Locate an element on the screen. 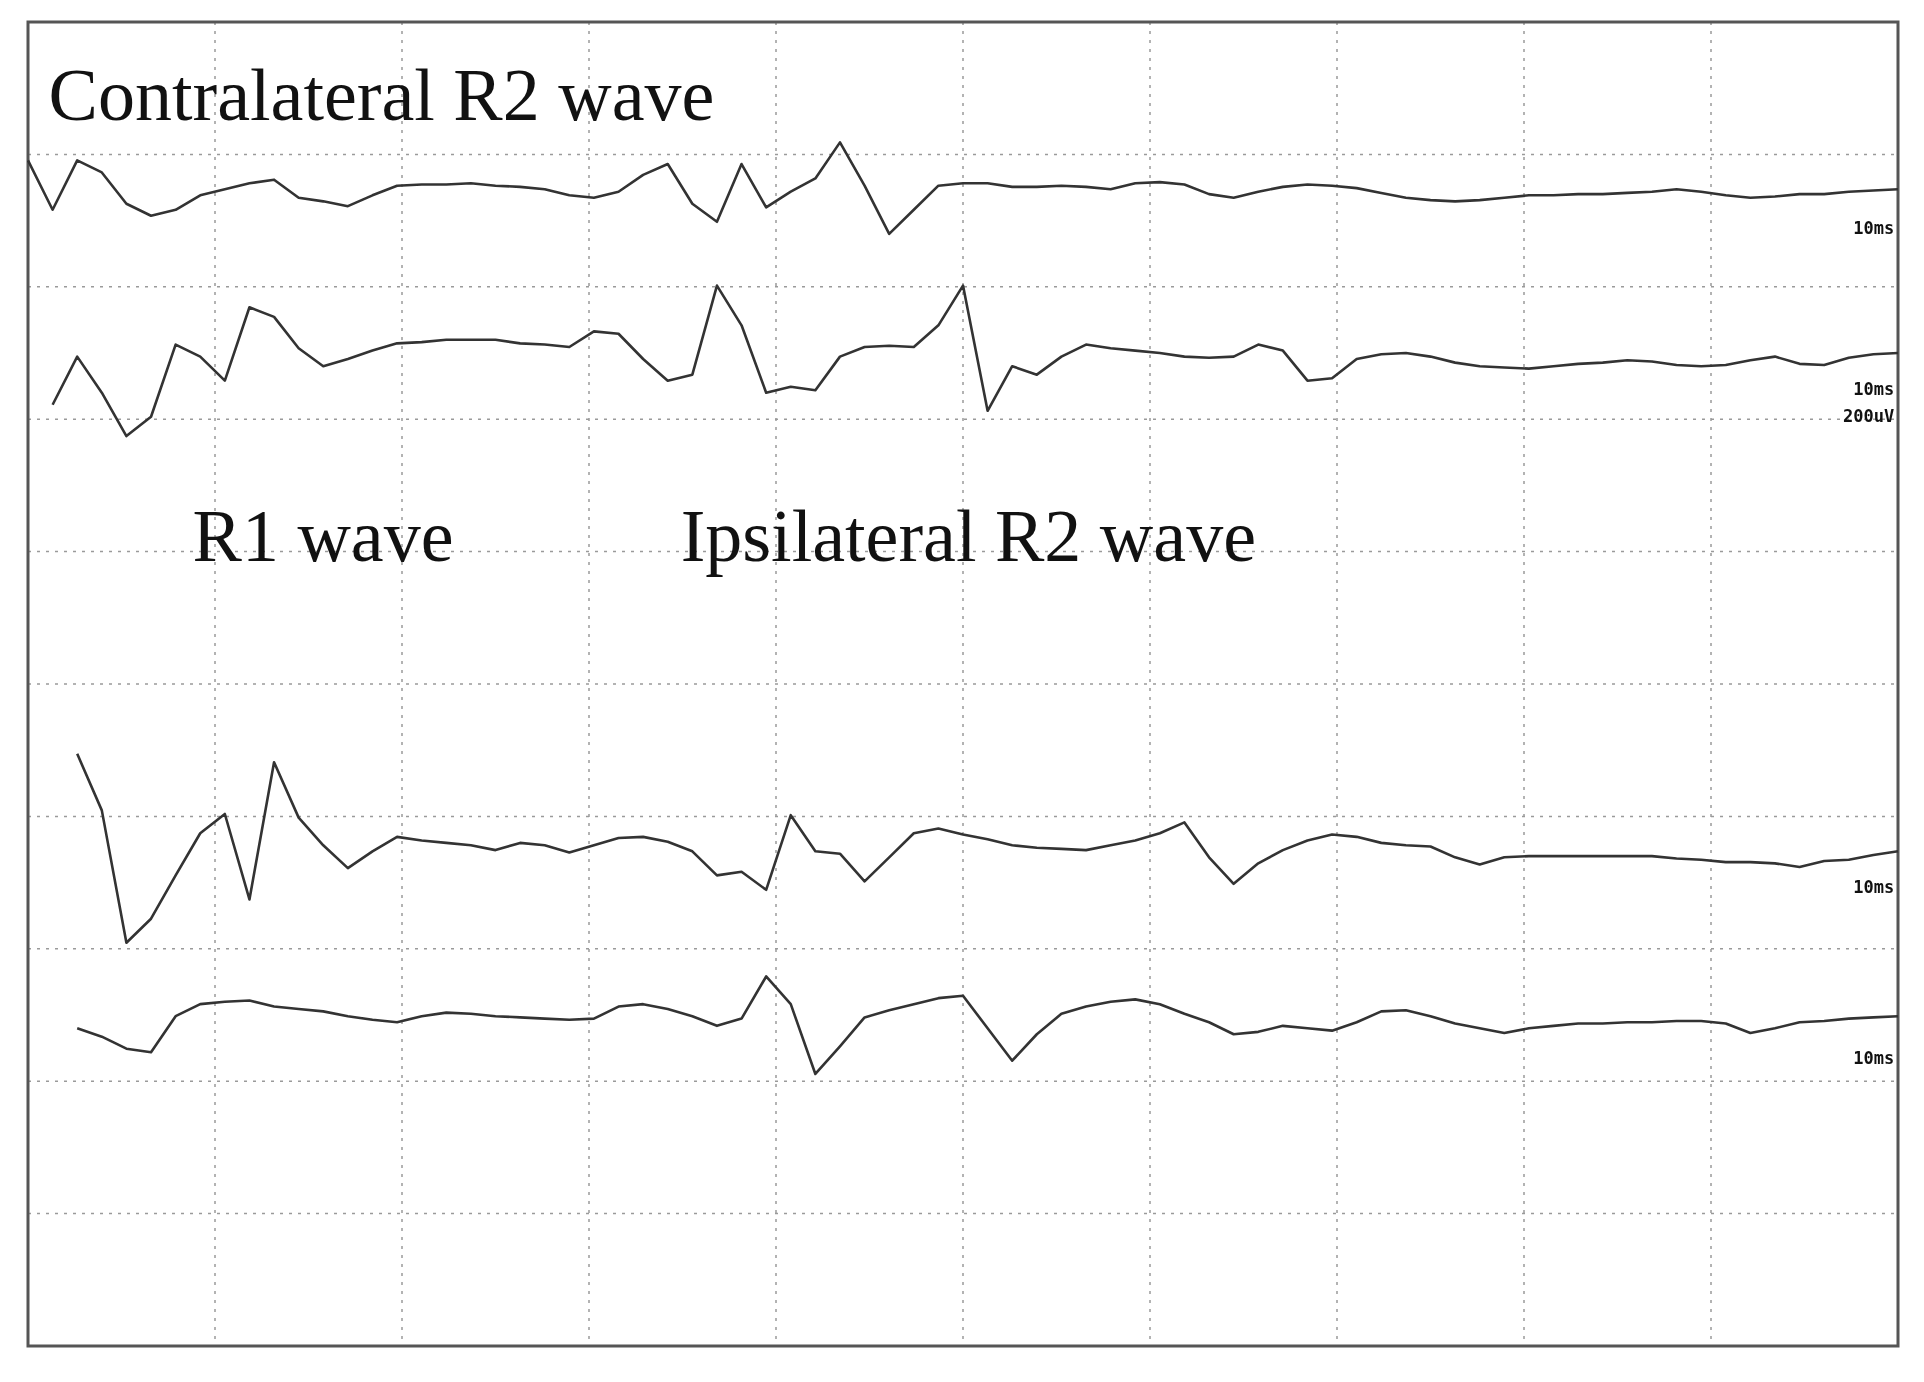 The image size is (1924, 1382). text: Contralateral R2 wave is located at coordinates (381, 94).